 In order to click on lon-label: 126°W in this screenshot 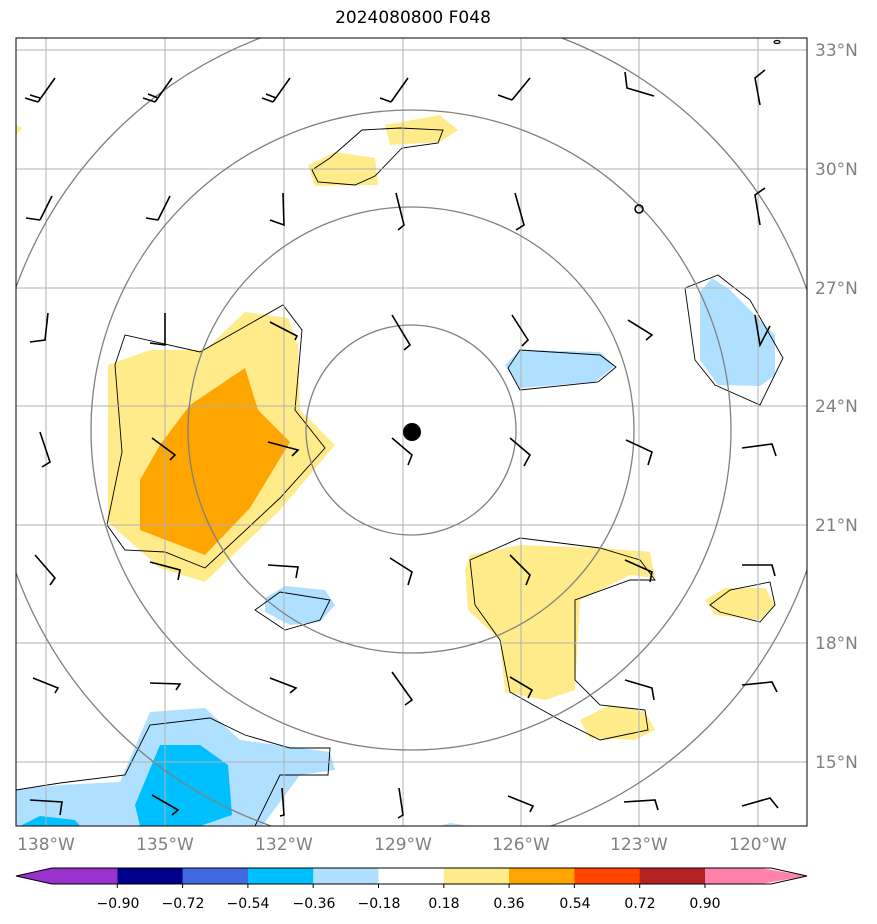, I will do `click(521, 845)`.